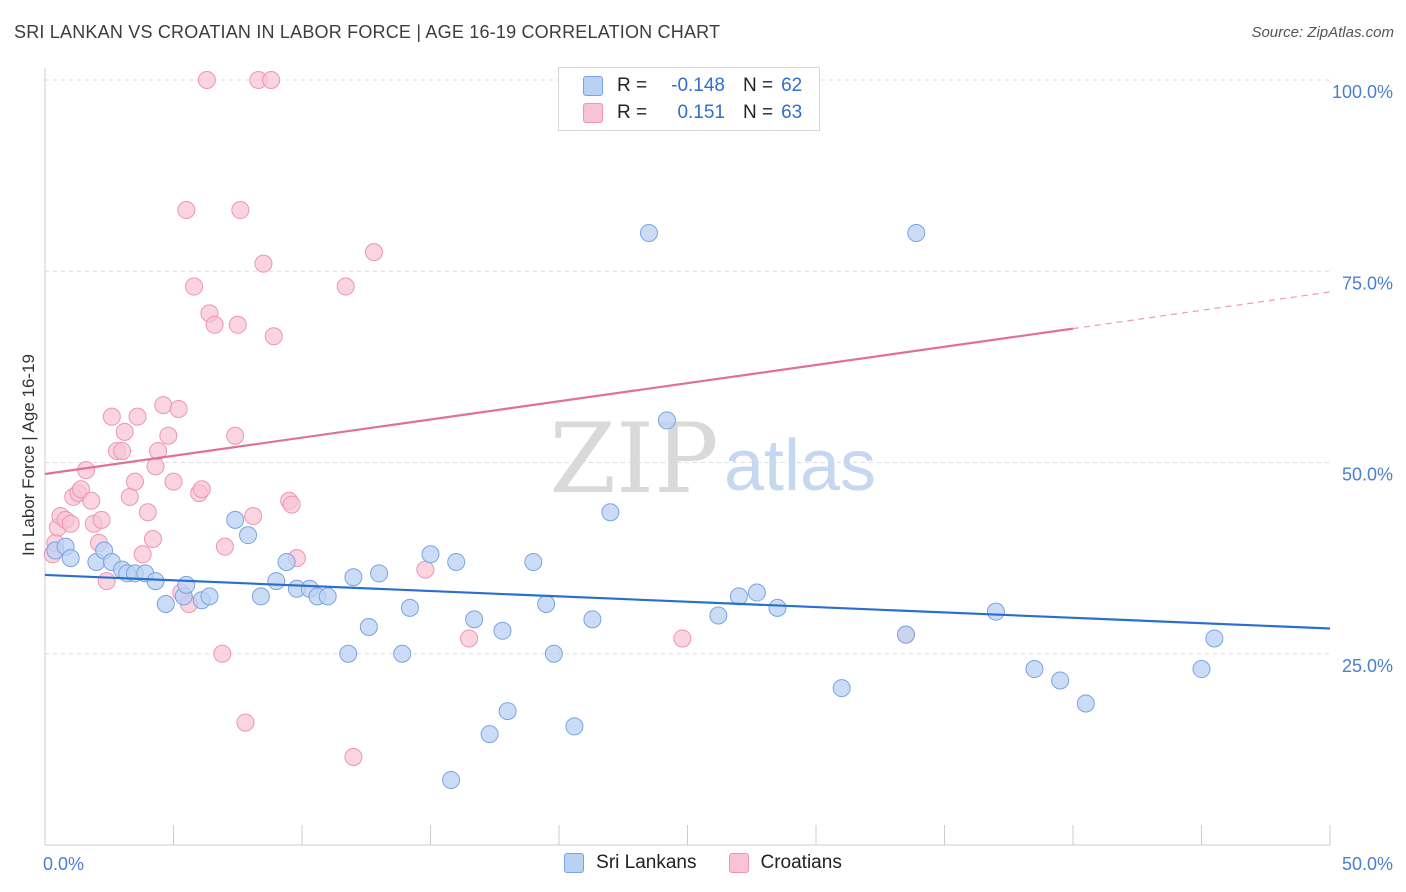 This screenshot has height=892, width=1406. Describe the element at coordinates (1367, 666) in the screenshot. I see `y-tick-label-0: 25.0%` at that location.